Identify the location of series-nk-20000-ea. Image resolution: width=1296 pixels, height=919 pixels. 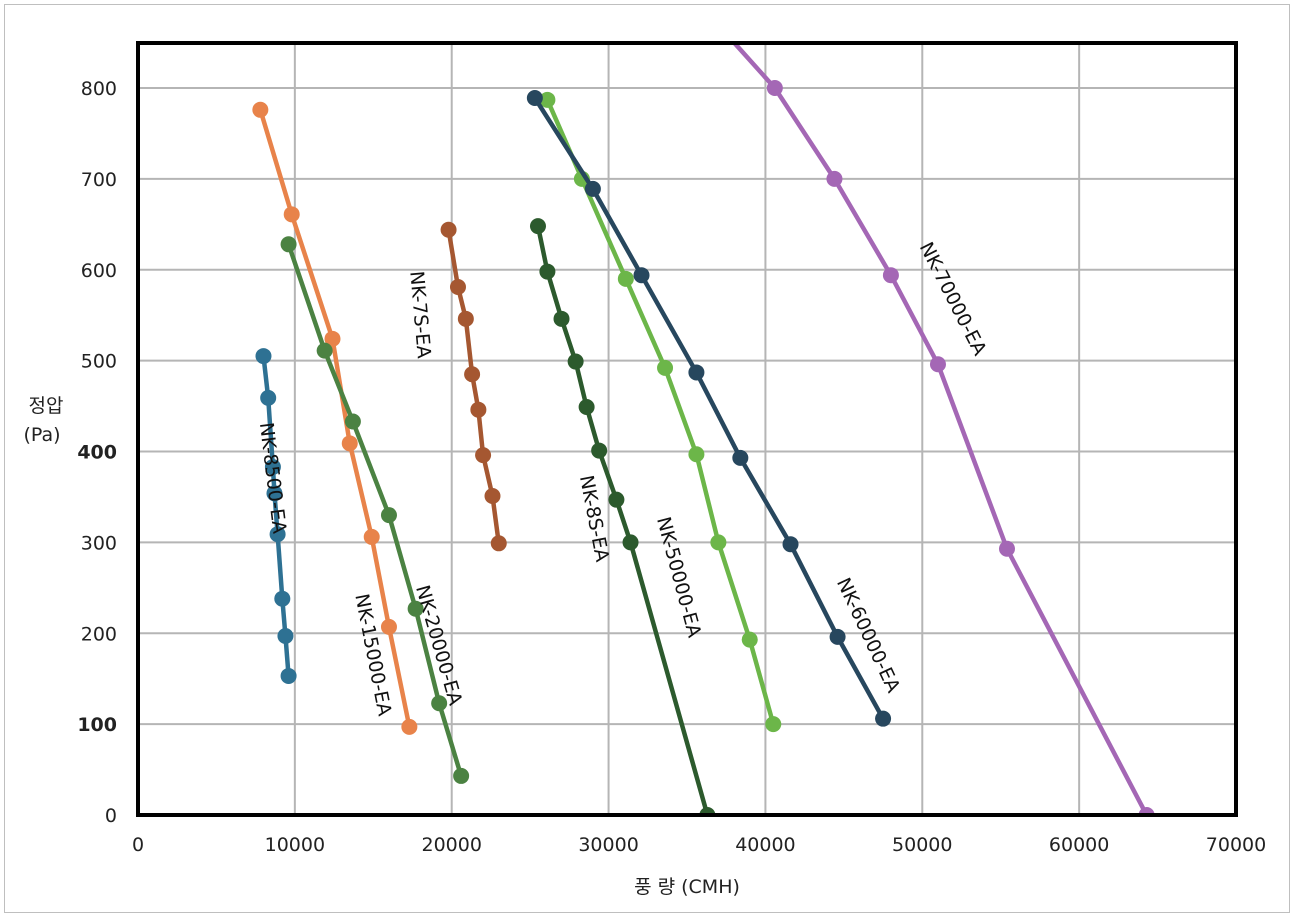
(375, 510).